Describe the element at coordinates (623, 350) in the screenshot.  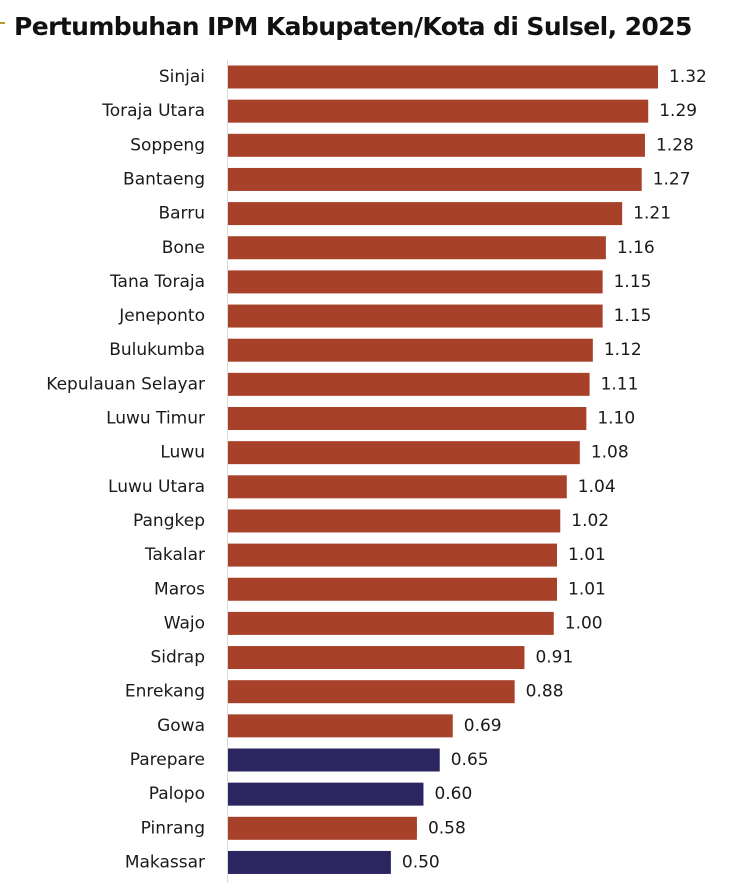
I see `value-label: 1.12` at that location.